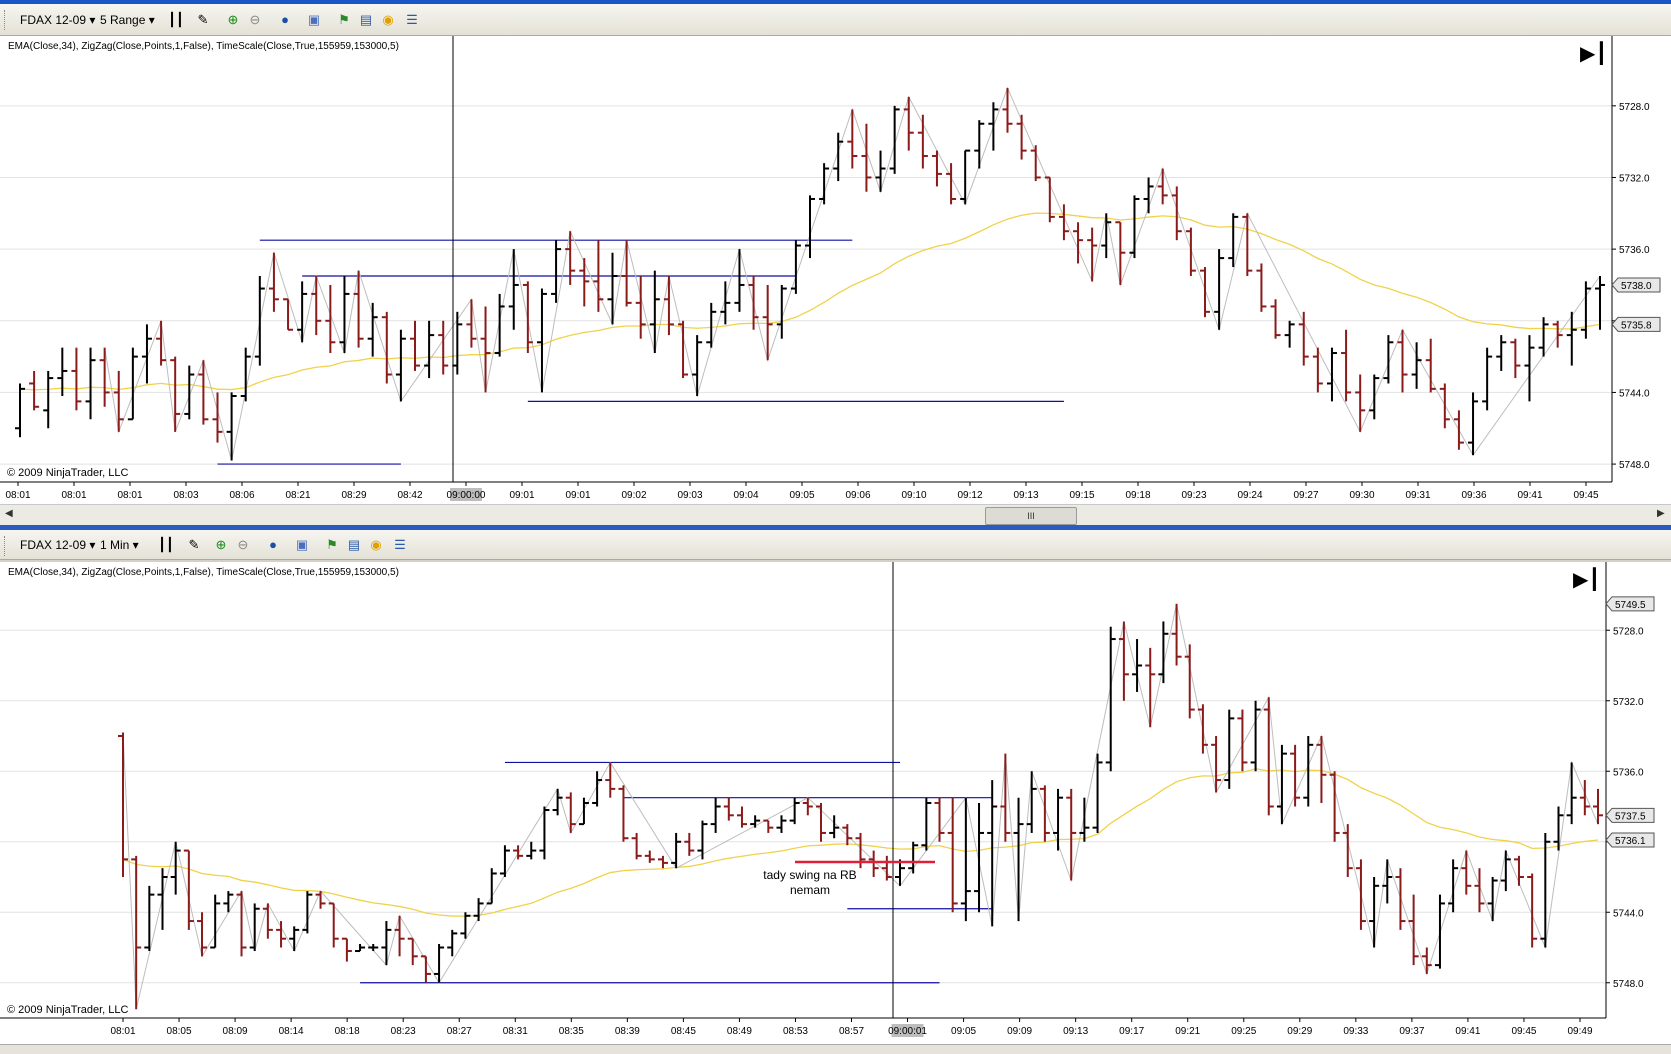 The width and height of the screenshot is (1671, 1054). I want to click on annotation-line-2: nemam, so click(809, 890).